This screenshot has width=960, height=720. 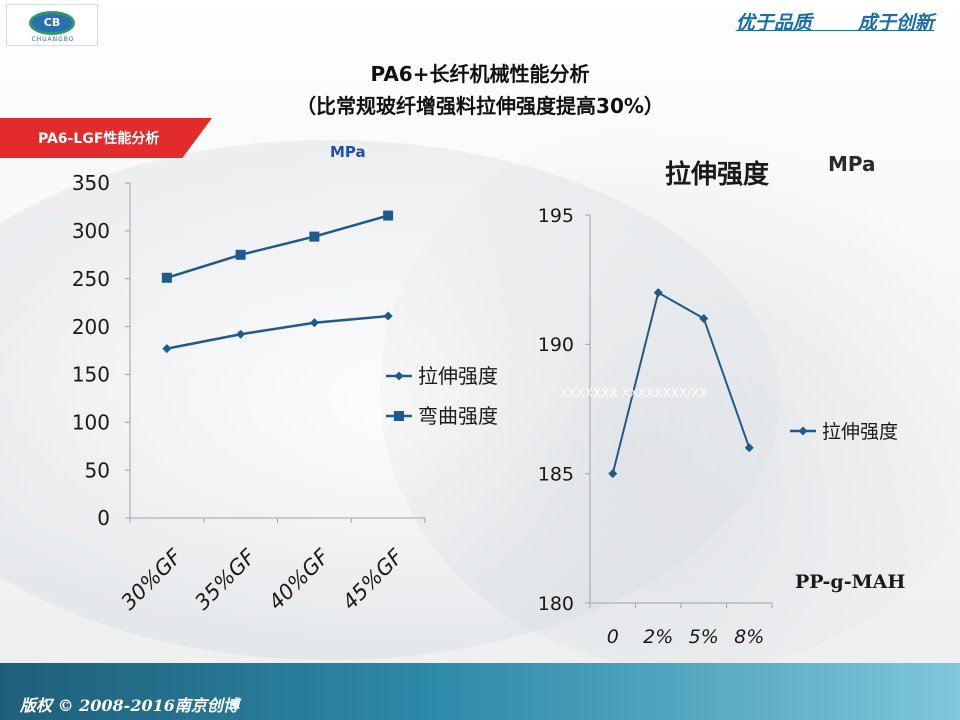 I want to click on x-tick-label: 35%GF, so click(x=225, y=579).